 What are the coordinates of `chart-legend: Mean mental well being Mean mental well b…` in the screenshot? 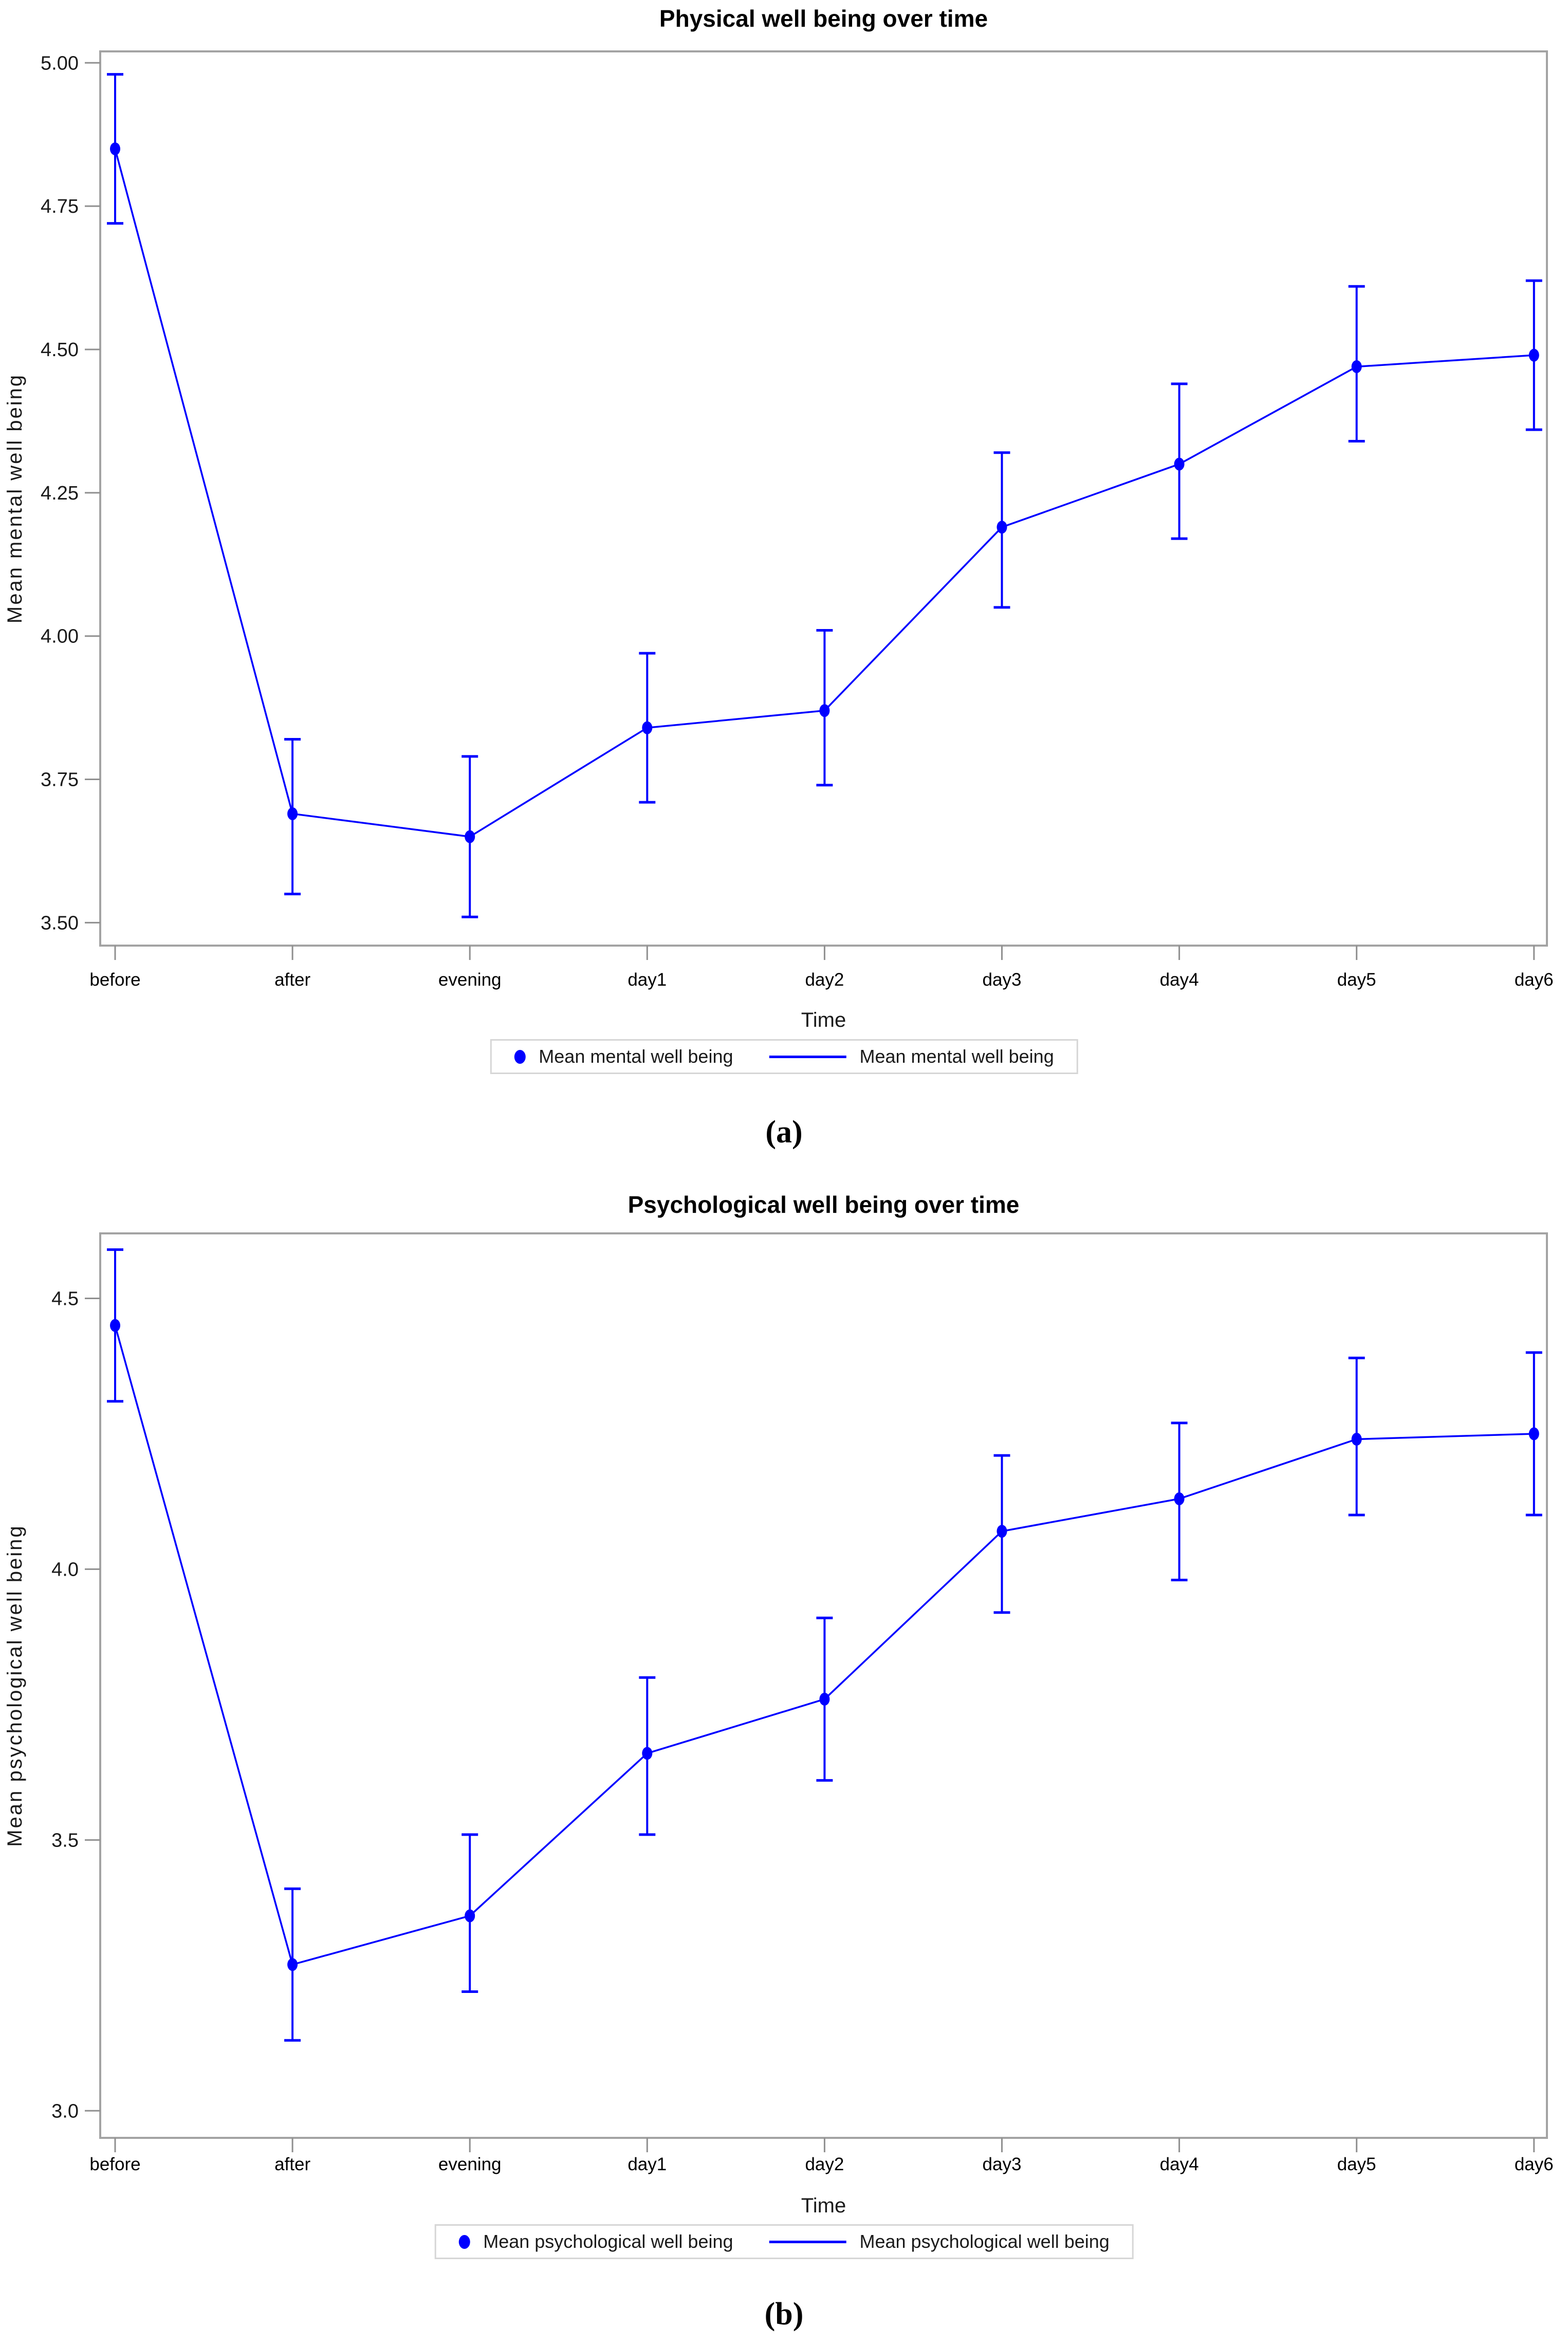 It's located at (784, 1056).